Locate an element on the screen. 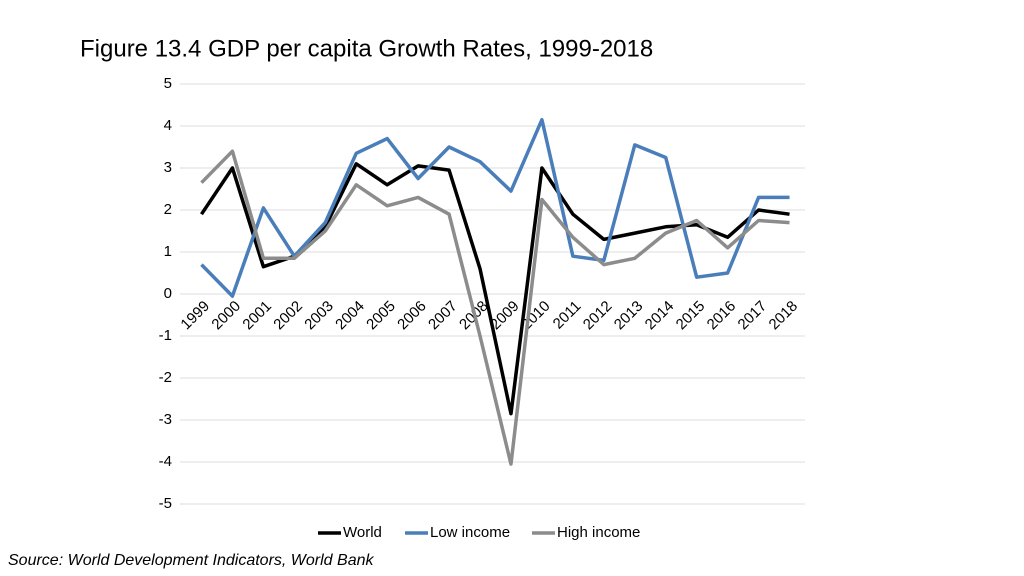 The width and height of the screenshot is (1024, 576). x-tick-label: 2012 is located at coordinates (598, 316).